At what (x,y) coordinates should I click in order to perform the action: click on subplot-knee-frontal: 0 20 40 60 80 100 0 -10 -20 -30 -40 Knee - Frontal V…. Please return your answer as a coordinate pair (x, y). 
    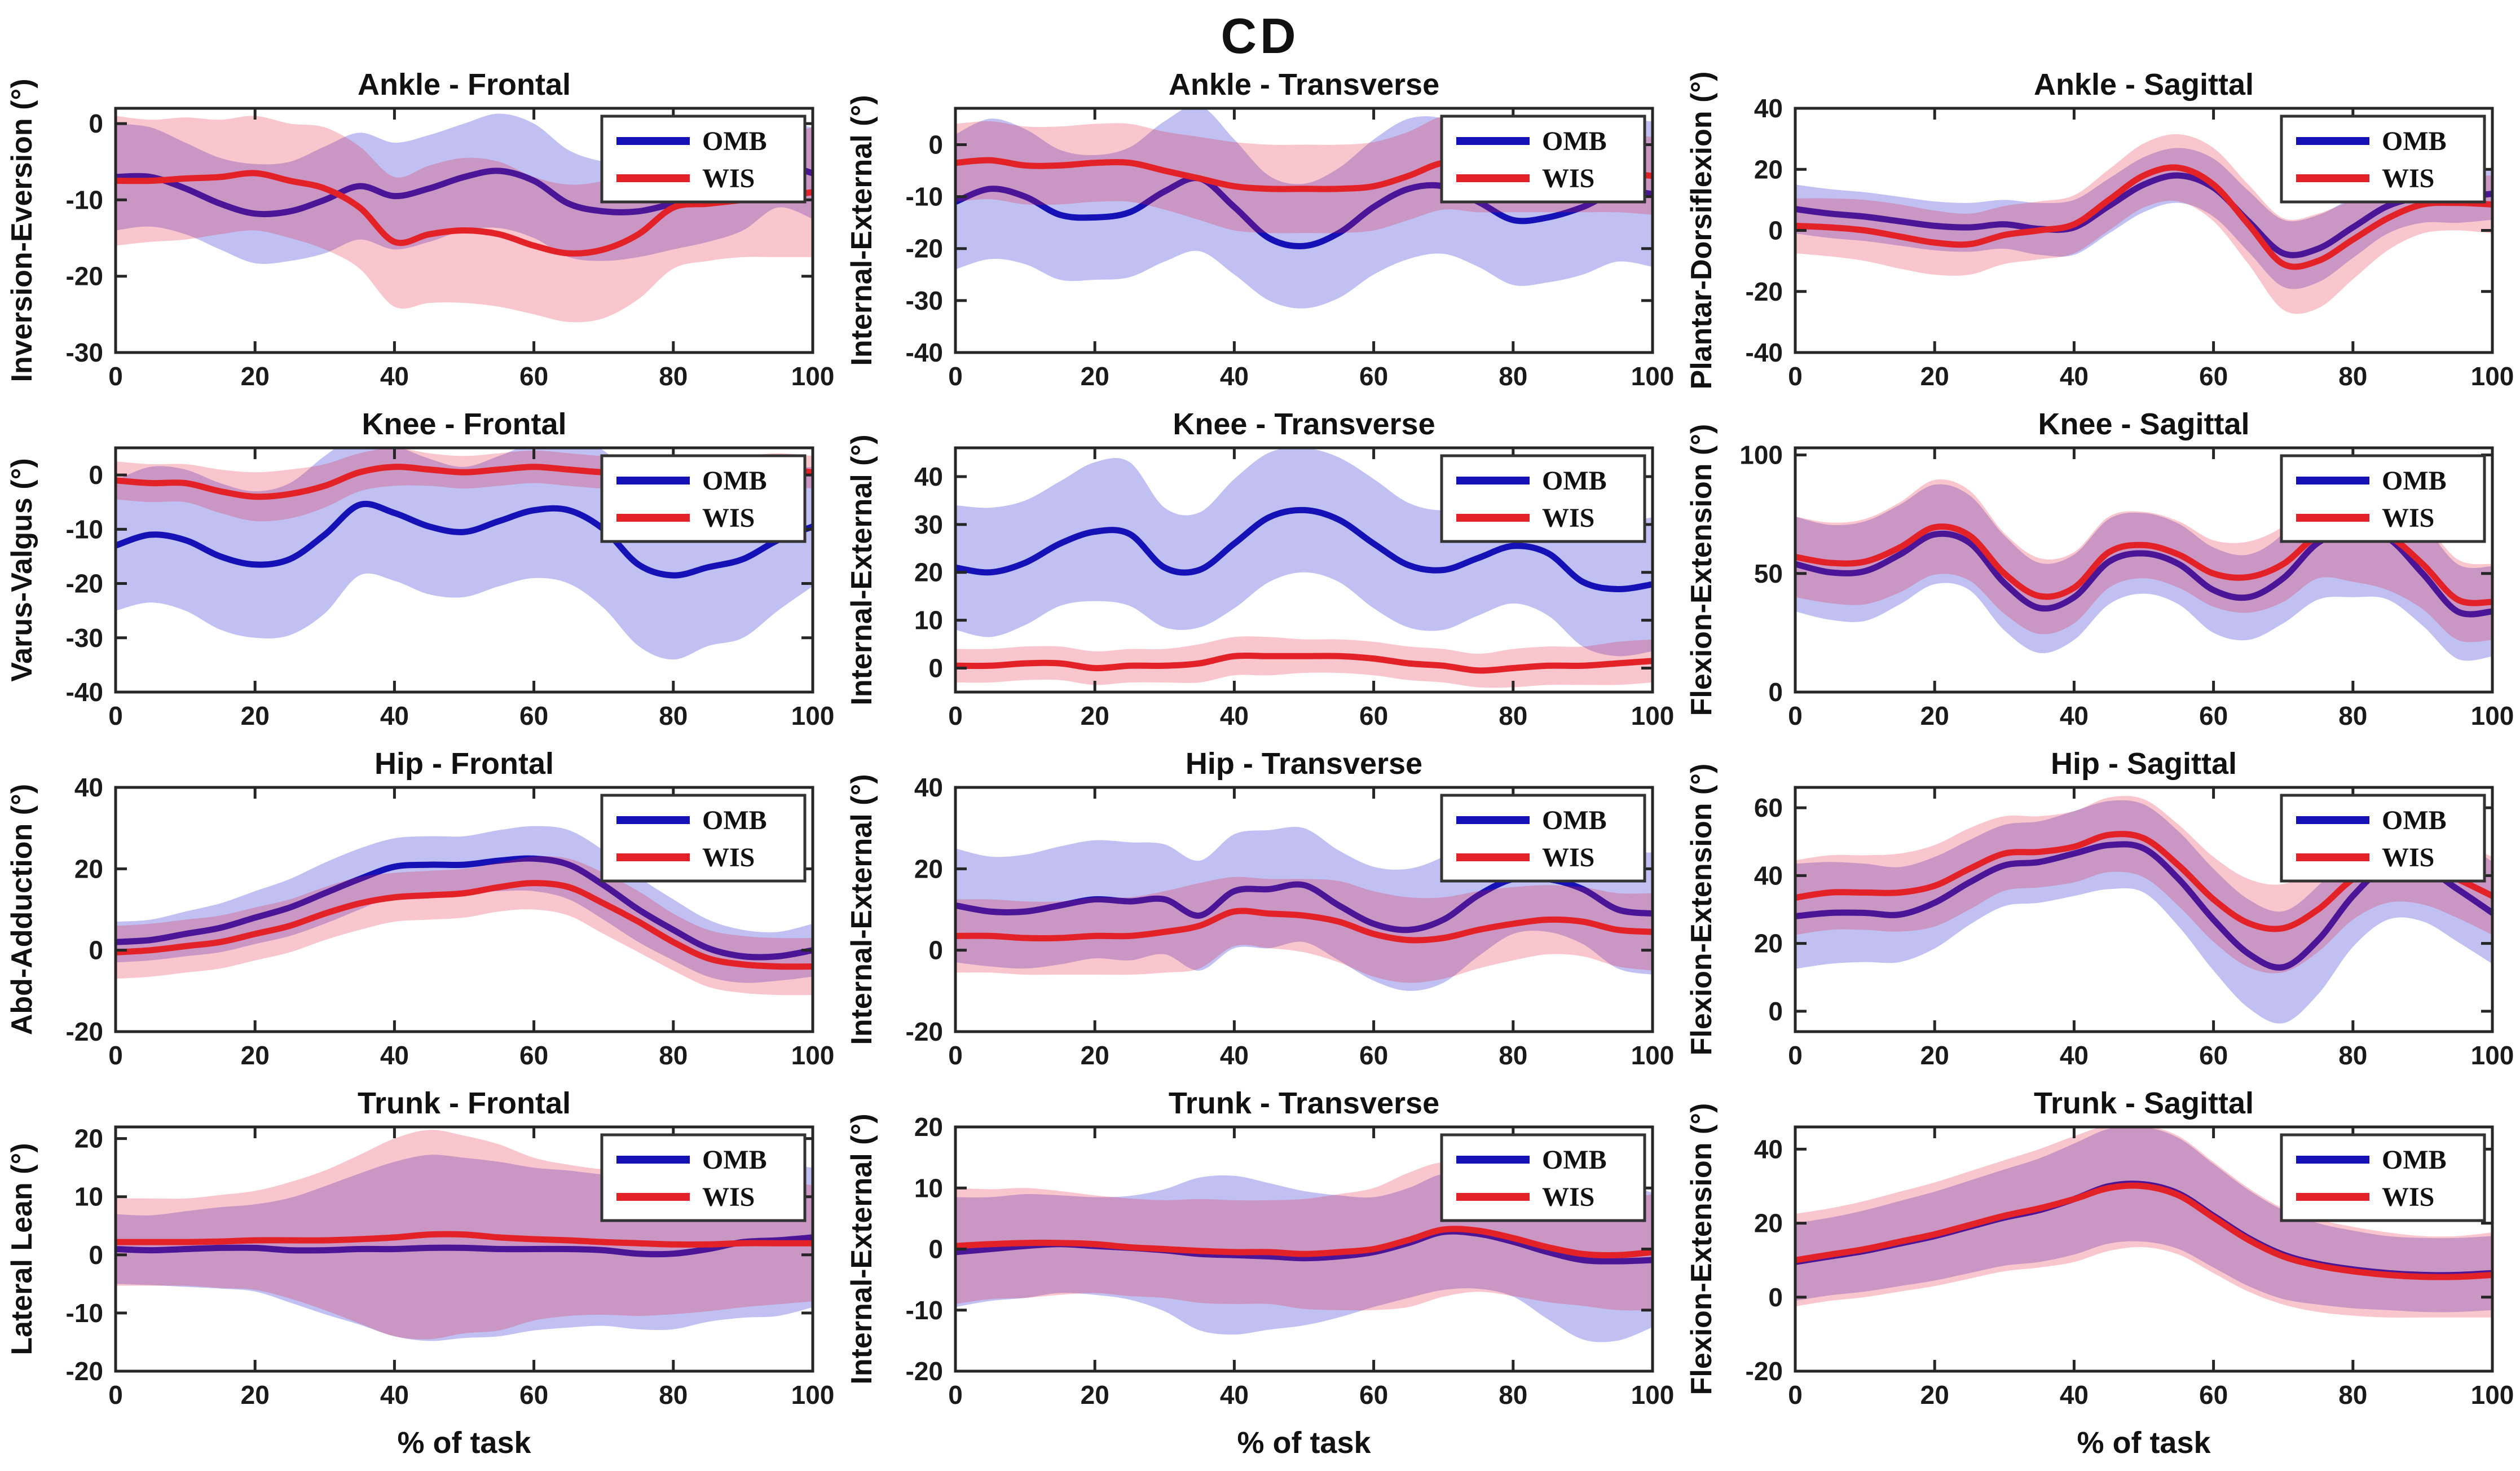
    Looking at the image, I should click on (420, 577).